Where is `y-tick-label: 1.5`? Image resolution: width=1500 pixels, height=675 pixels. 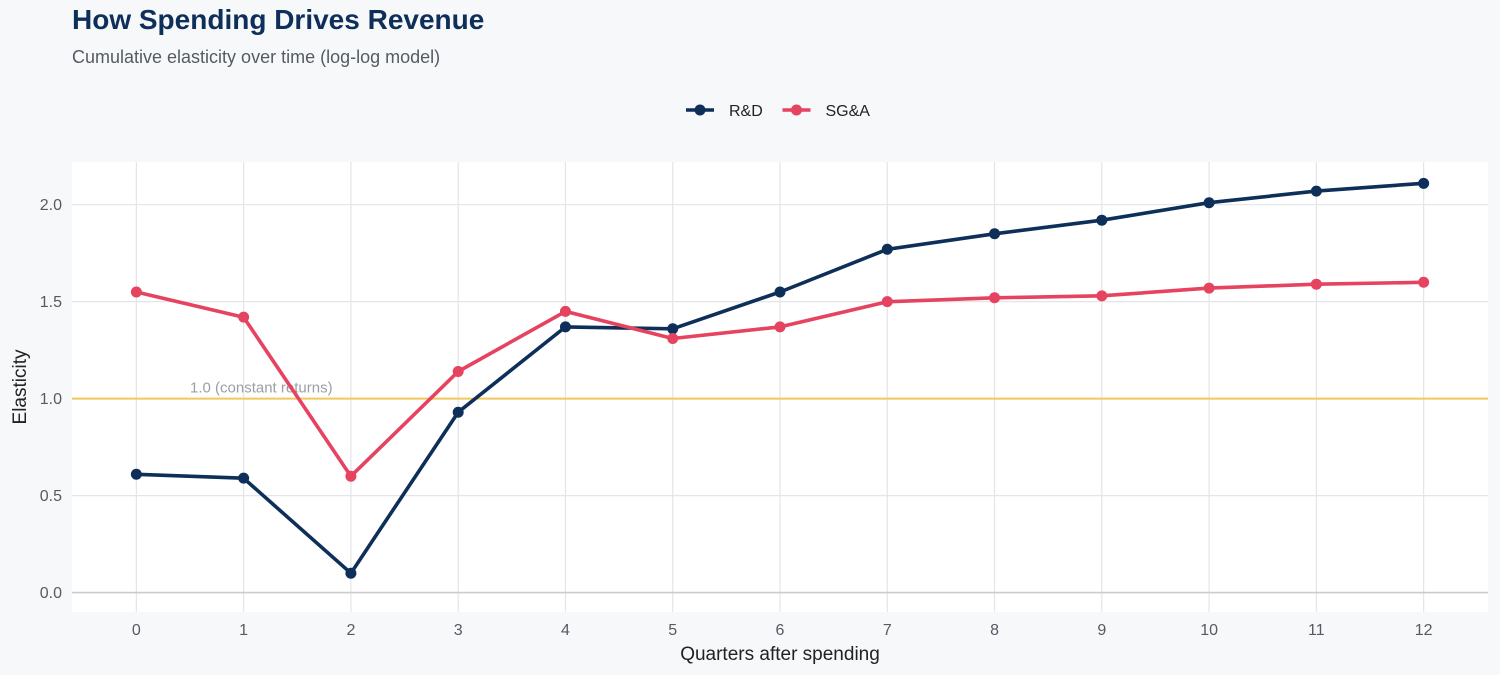 y-tick-label: 1.5 is located at coordinates (51, 302).